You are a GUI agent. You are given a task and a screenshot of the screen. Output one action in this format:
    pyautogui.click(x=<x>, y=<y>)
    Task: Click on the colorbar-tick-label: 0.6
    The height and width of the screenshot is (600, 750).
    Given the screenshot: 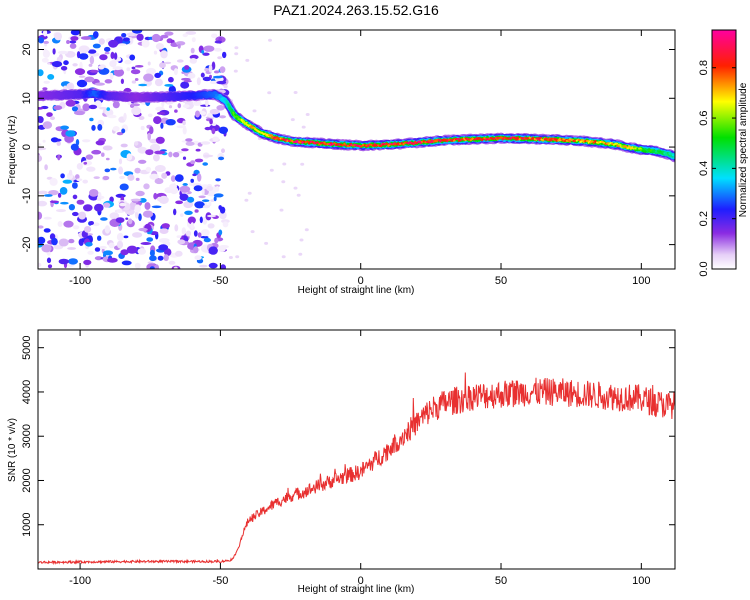 What is the action you would take?
    pyautogui.click(x=704, y=117)
    